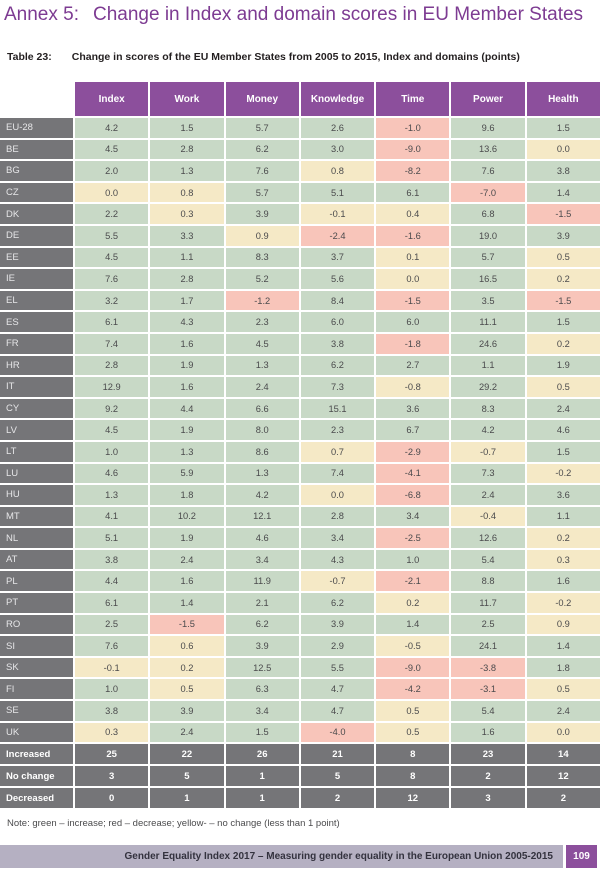  Describe the element at coordinates (112, 322) in the screenshot. I see `score-cell: 6.1` at that location.